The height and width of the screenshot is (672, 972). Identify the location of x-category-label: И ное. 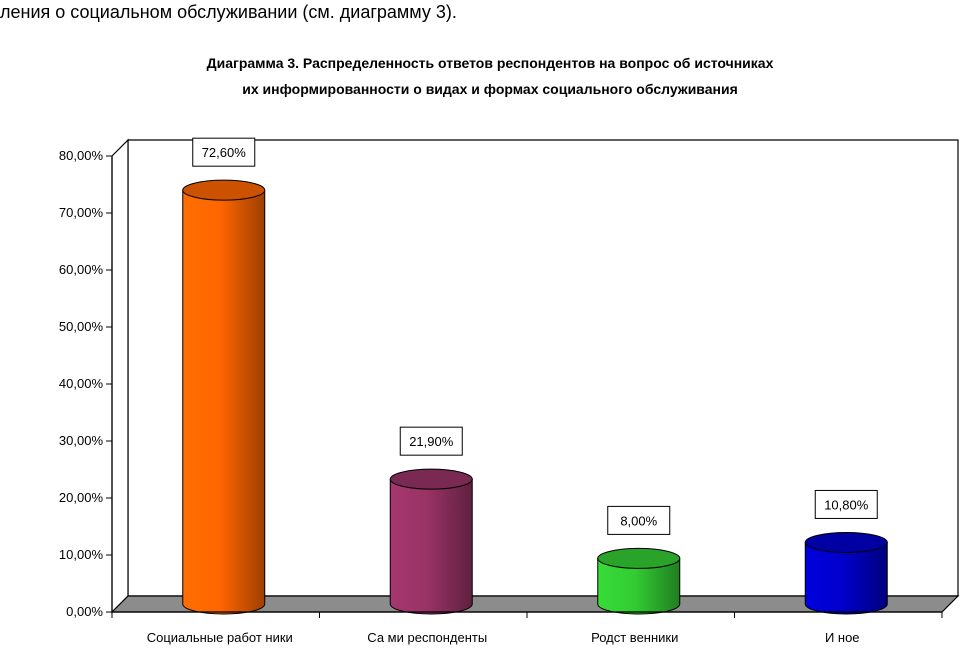
(842, 637).